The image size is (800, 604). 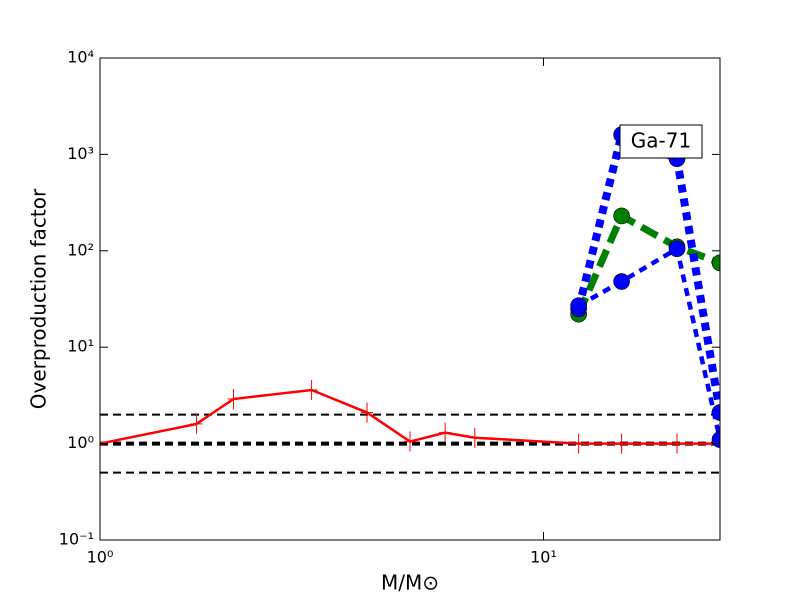 I want to click on y-tick-label: 10¹, so click(x=80, y=346).